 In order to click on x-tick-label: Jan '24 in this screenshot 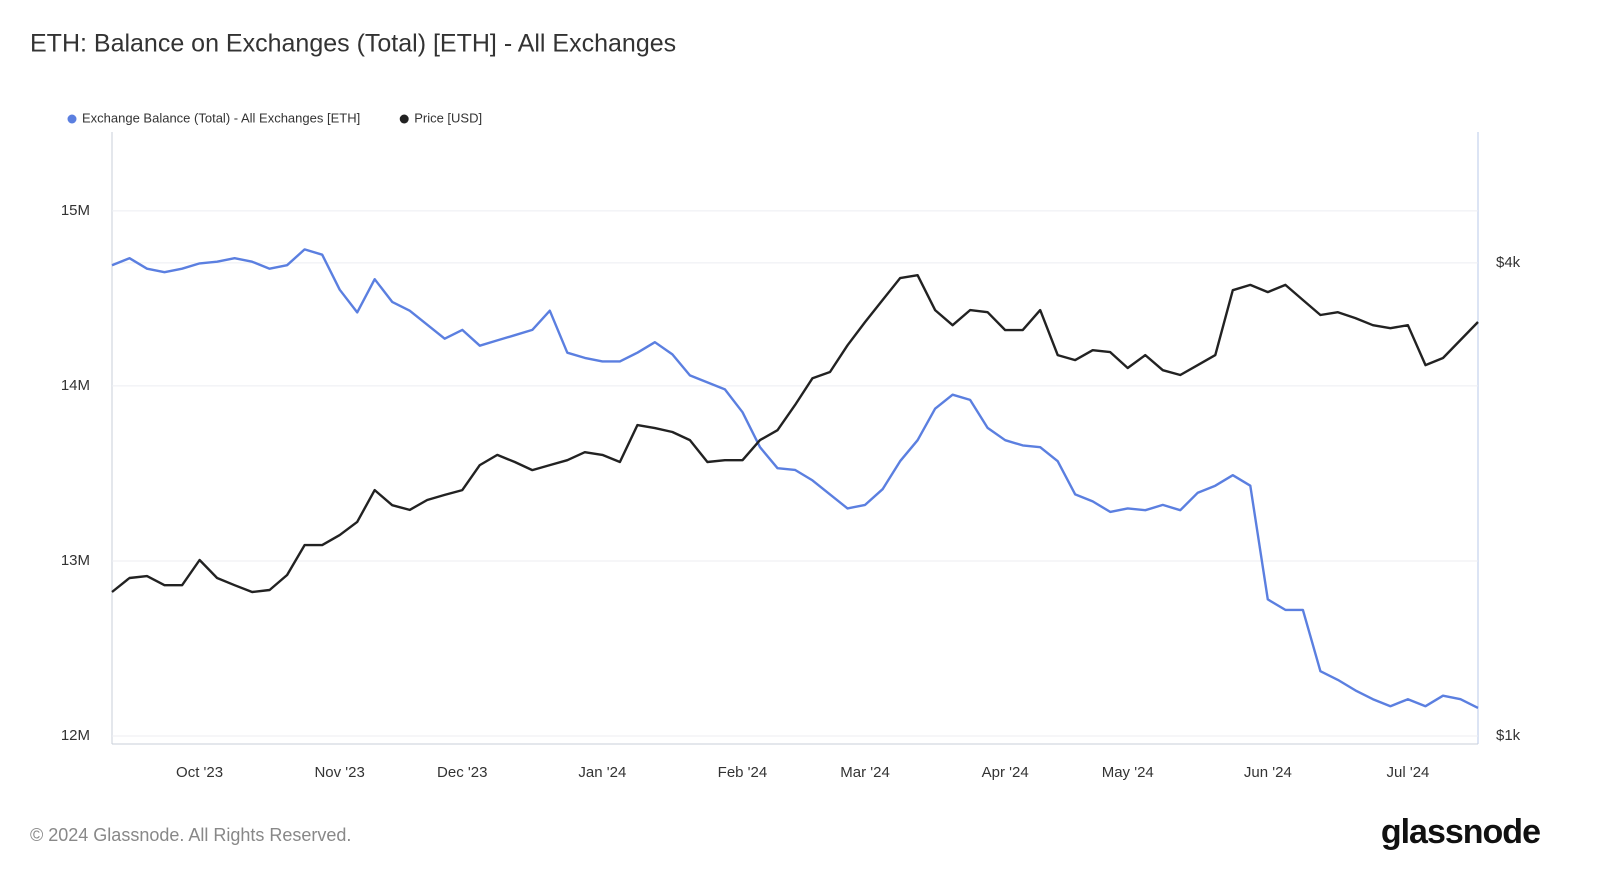, I will do `click(602, 772)`.